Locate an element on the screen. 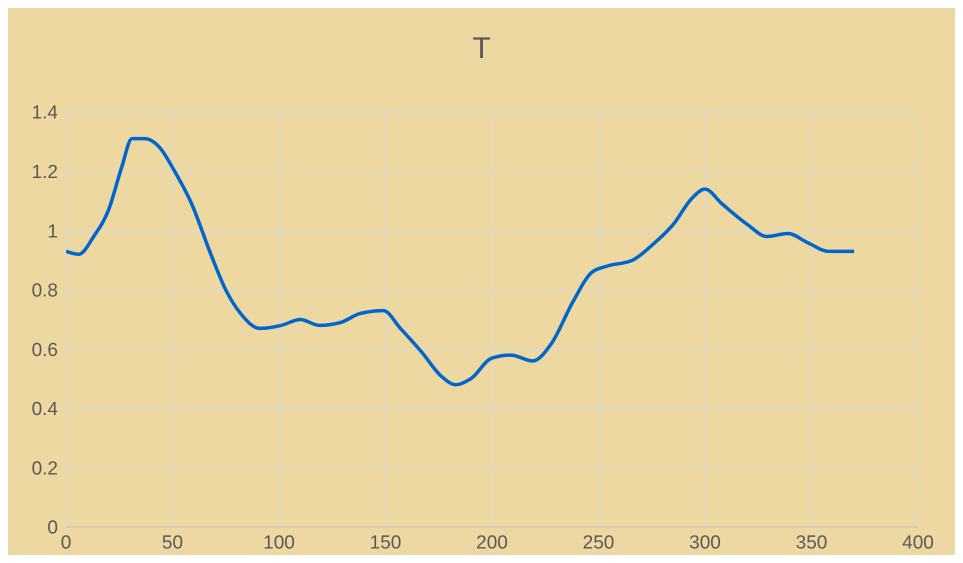 The height and width of the screenshot is (563, 963). y-tick-label: 1.4 is located at coordinates (45, 113).